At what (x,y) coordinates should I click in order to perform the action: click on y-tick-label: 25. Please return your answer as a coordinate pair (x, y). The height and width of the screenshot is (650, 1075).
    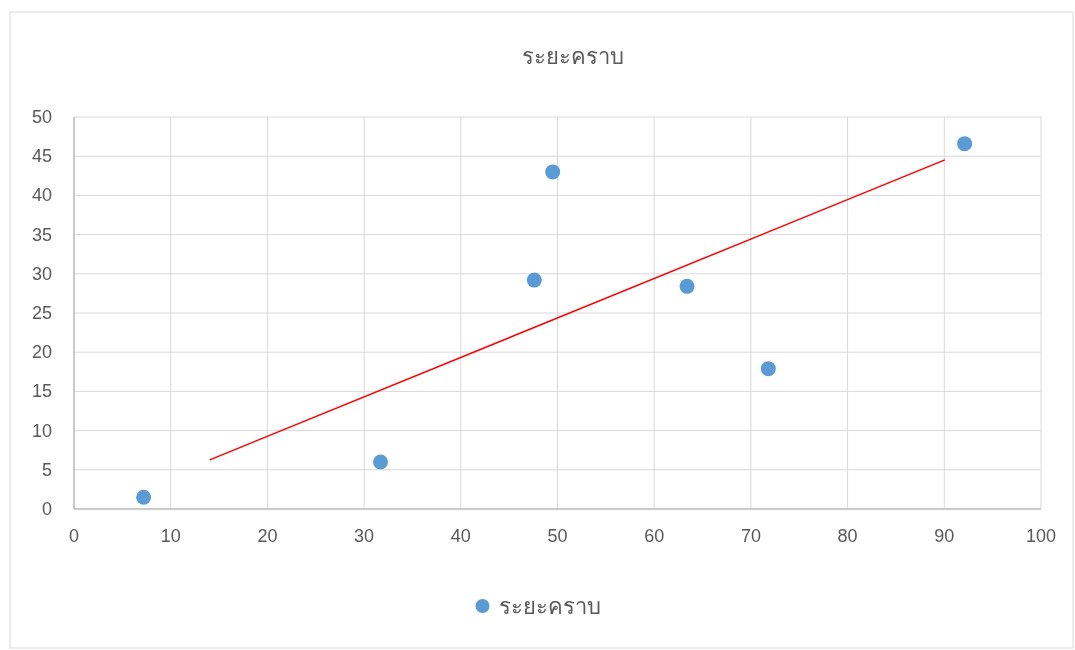
    Looking at the image, I should click on (41, 313).